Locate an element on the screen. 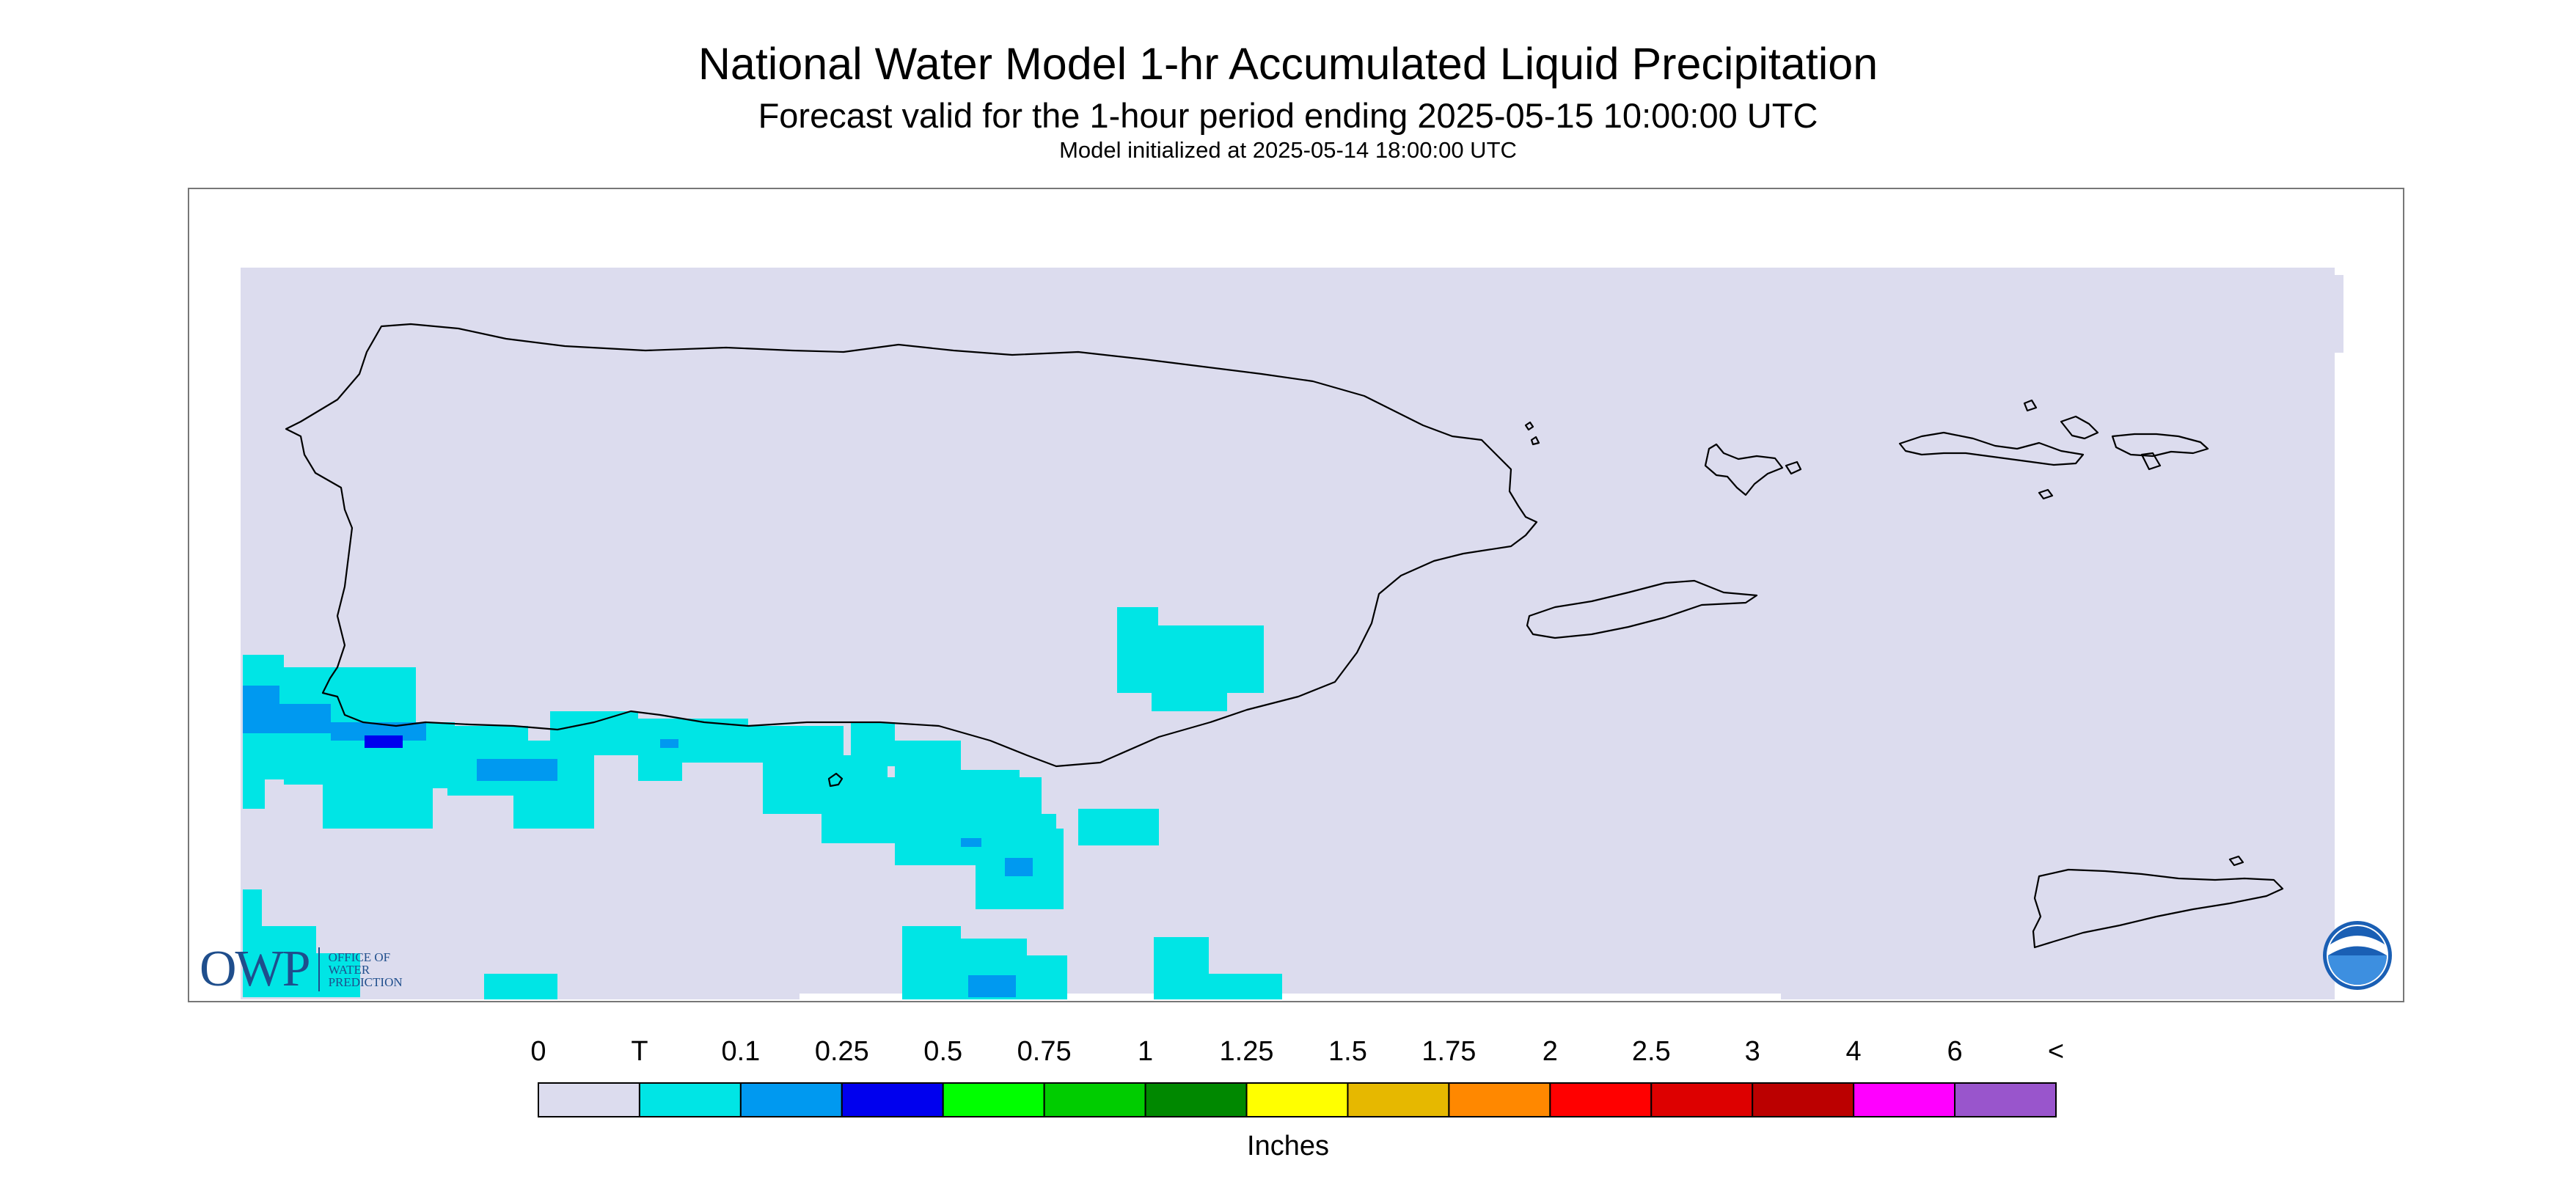  trace-precip-cells is located at coordinates (762, 803).